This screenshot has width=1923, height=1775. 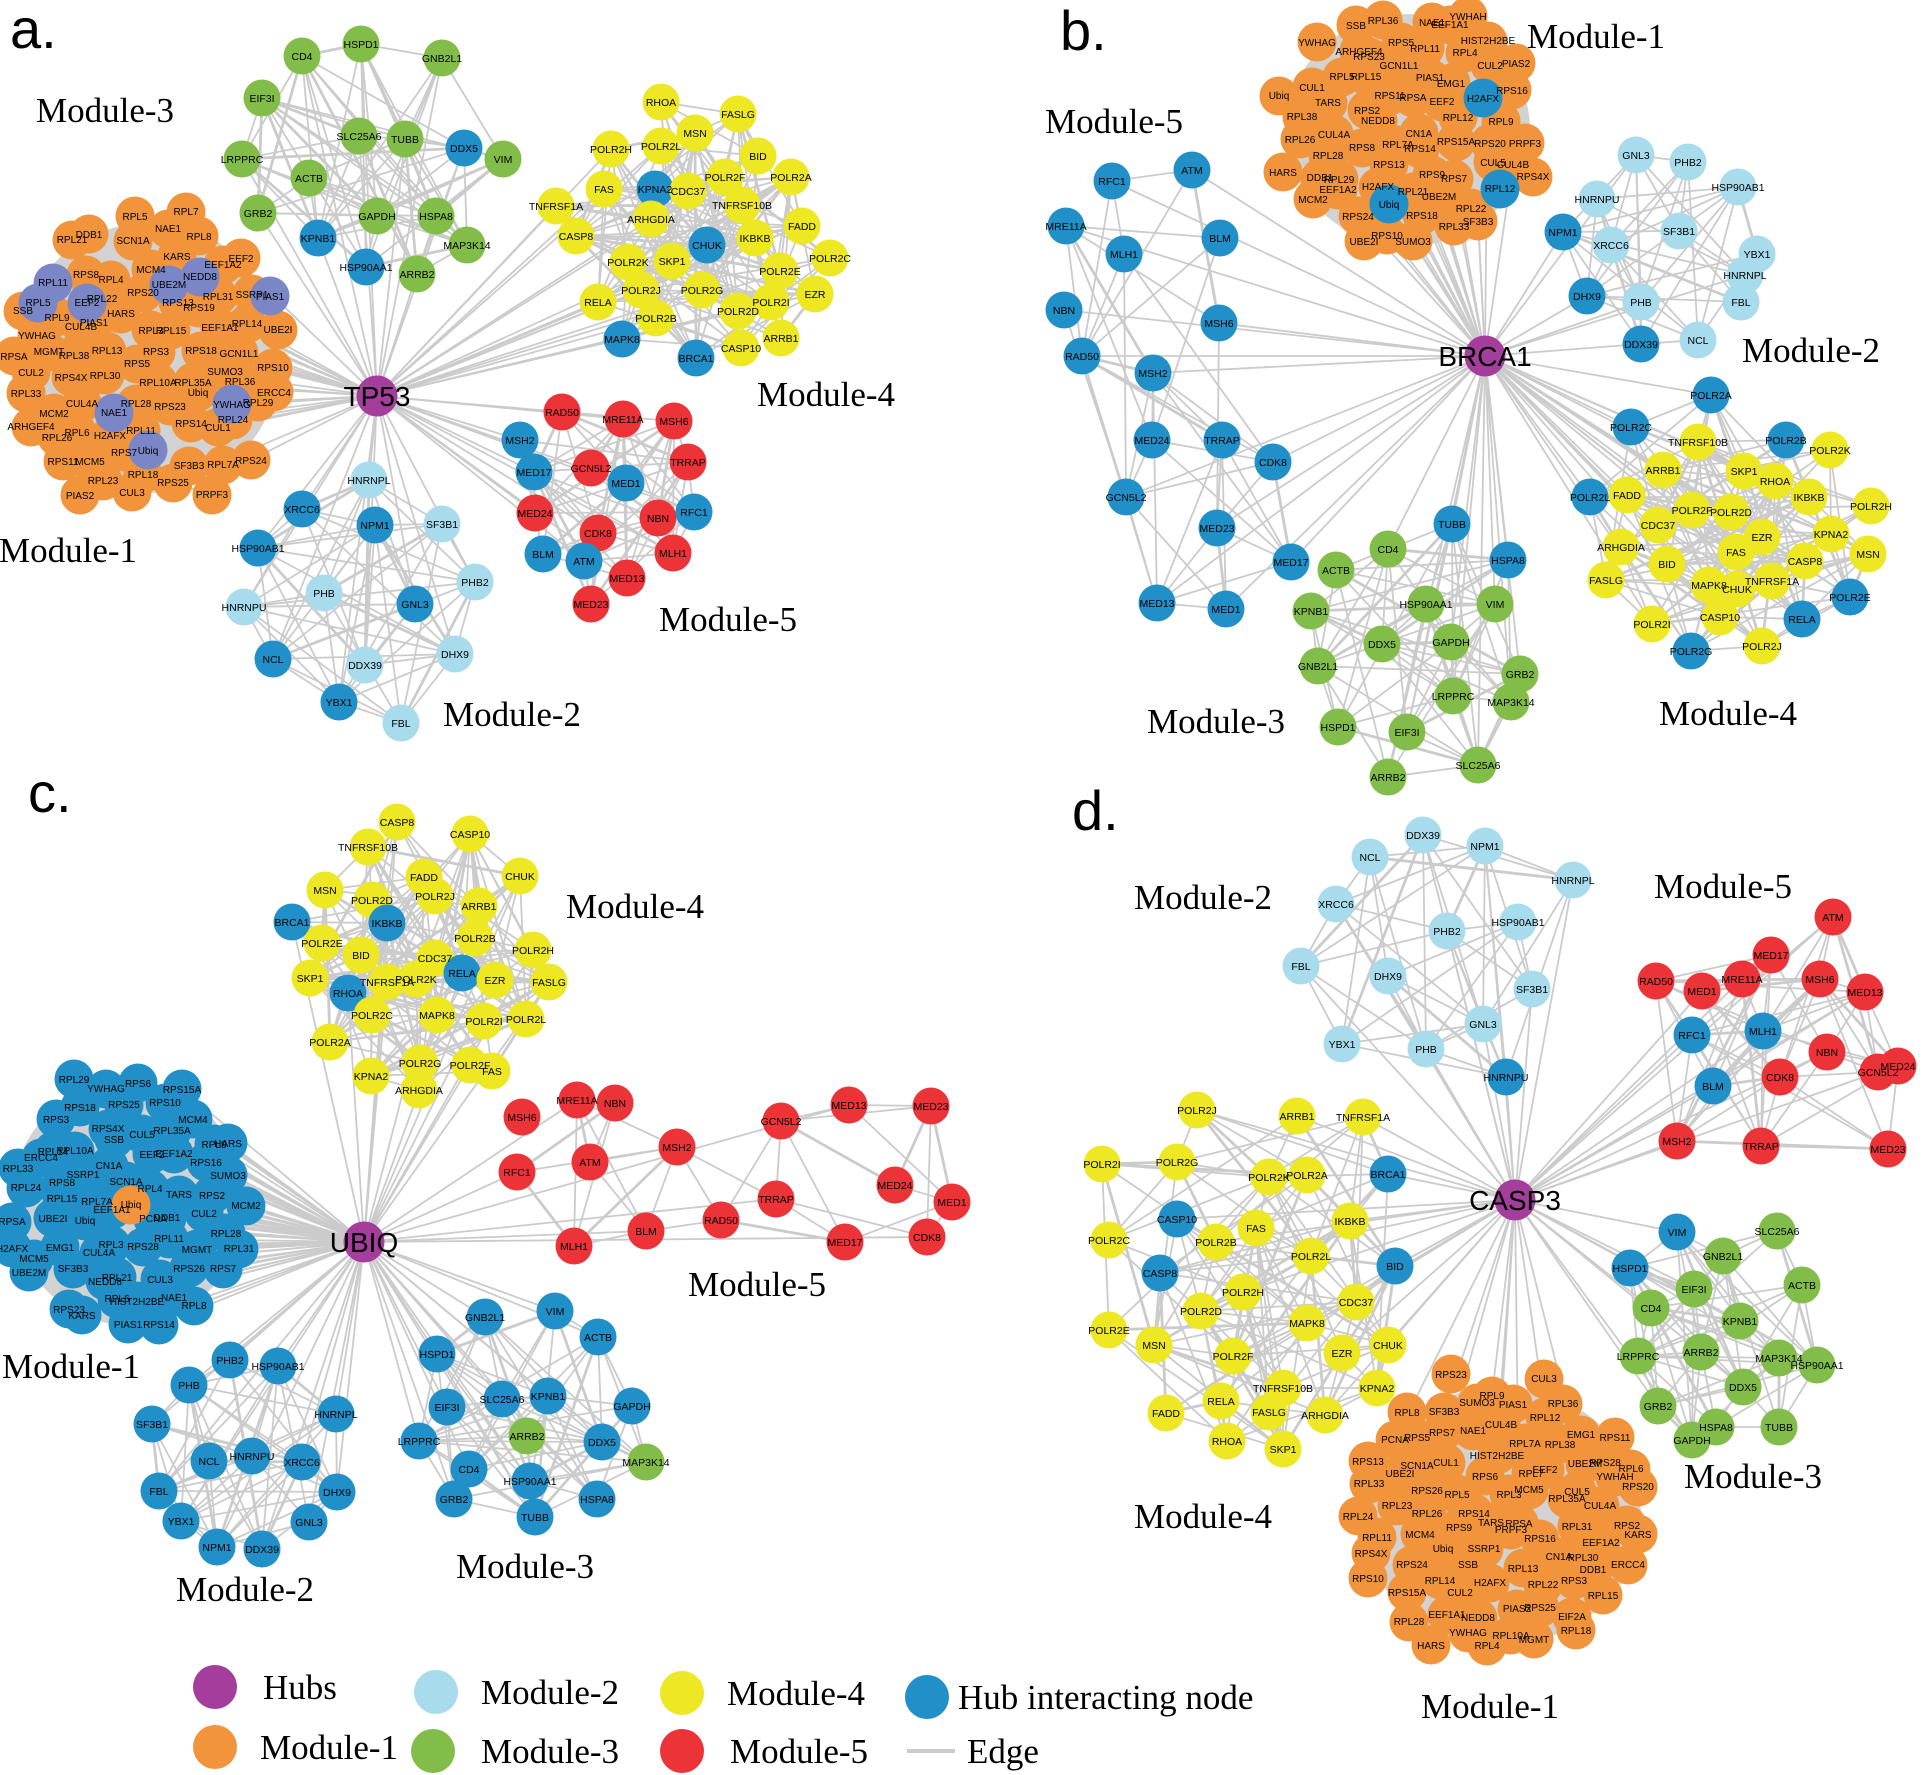 What do you see at coordinates (189, 1269) in the screenshot?
I see `svg-text: RPS26` at bounding box center [189, 1269].